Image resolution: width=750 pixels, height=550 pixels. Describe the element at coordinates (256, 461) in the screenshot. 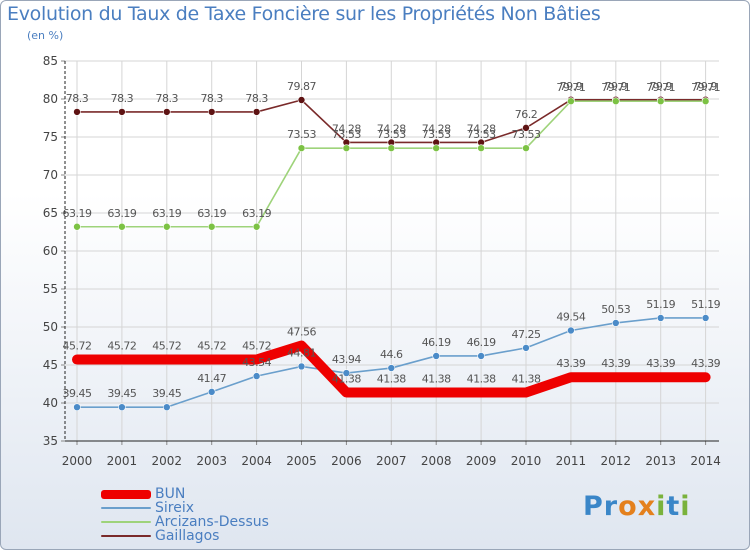

I see `x-tick-label-2004: 2004` at that location.